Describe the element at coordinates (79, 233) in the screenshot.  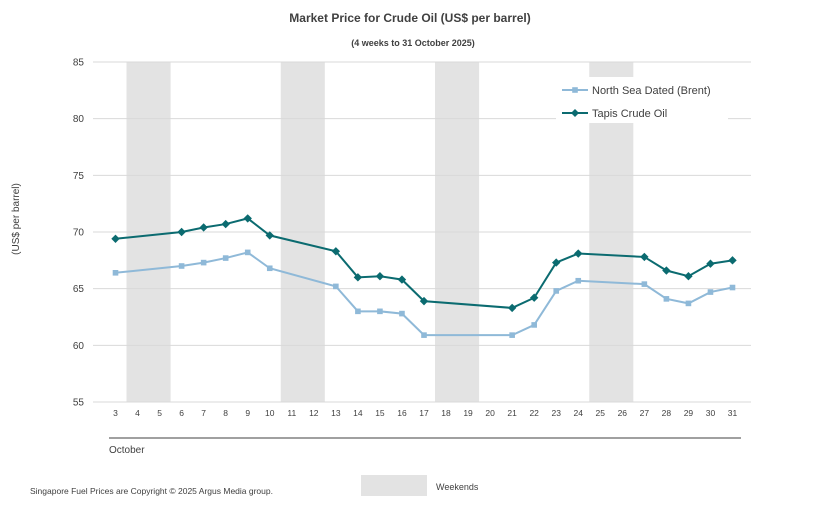
I see `y-tick-label: 70` at that location.